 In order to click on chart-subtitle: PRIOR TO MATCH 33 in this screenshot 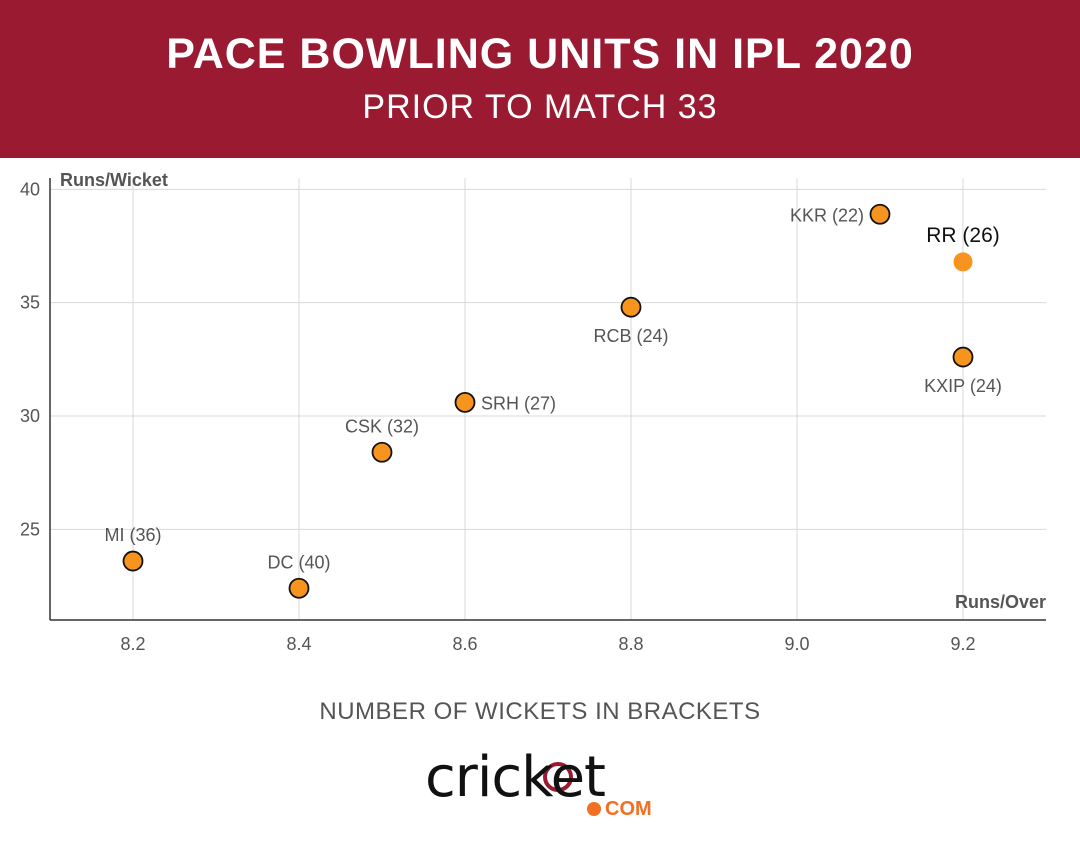, I will do `click(540, 107)`.